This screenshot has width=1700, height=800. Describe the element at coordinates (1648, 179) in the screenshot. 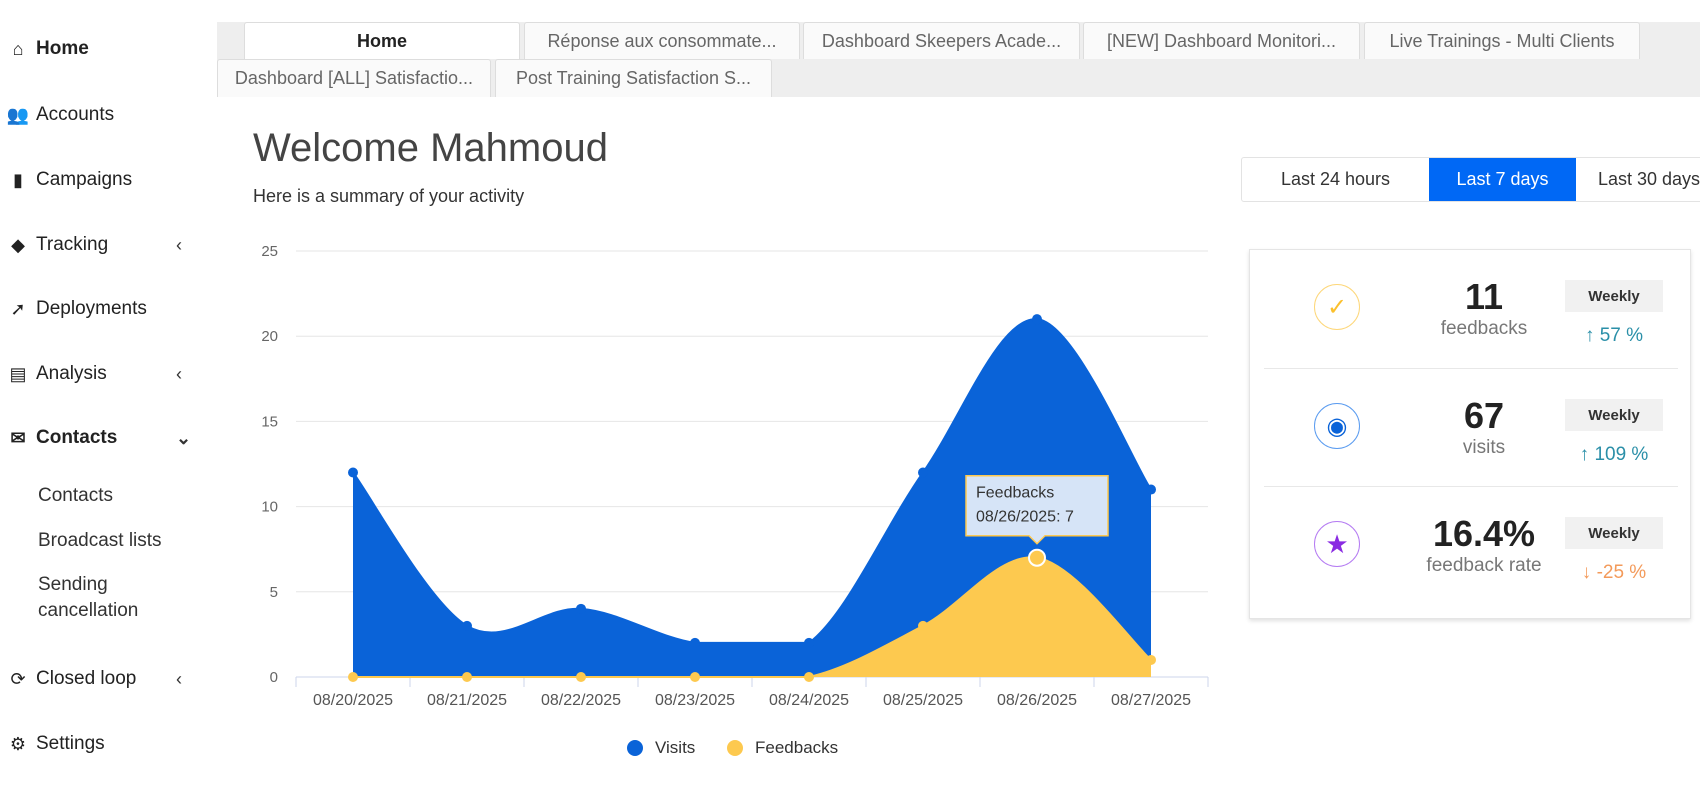

I see `range-30d-button: Last 30 days` at that location.